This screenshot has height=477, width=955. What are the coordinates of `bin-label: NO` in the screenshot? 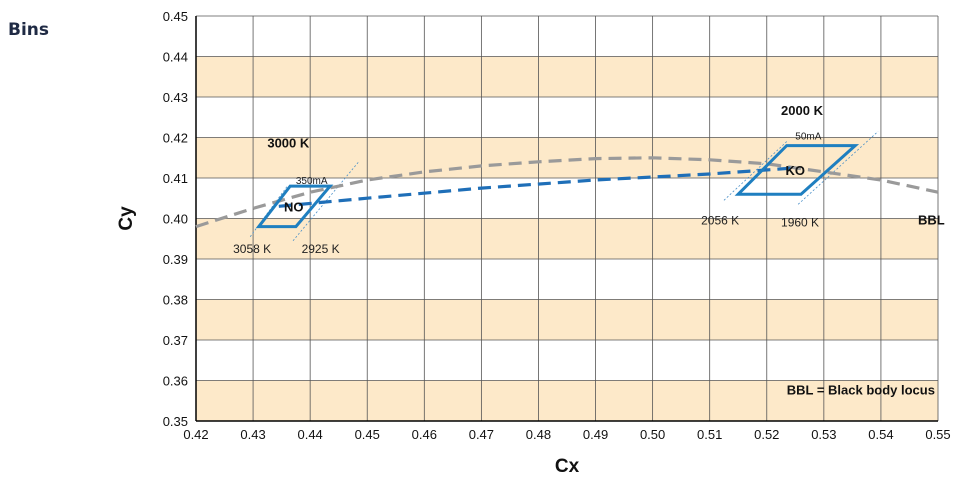 It's located at (294, 206).